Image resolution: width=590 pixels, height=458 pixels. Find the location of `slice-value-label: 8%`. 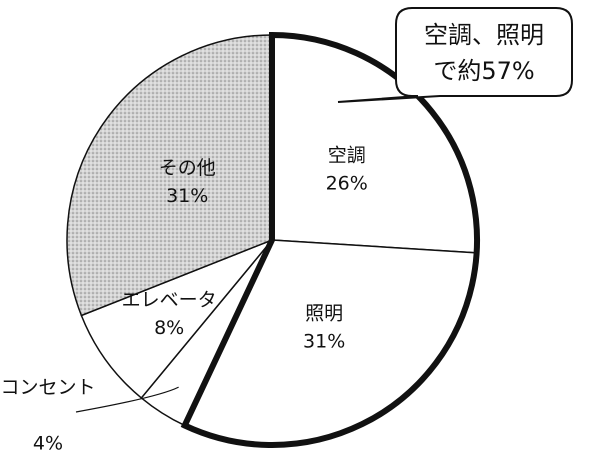

slice-value-label: 8% is located at coordinates (169, 328).